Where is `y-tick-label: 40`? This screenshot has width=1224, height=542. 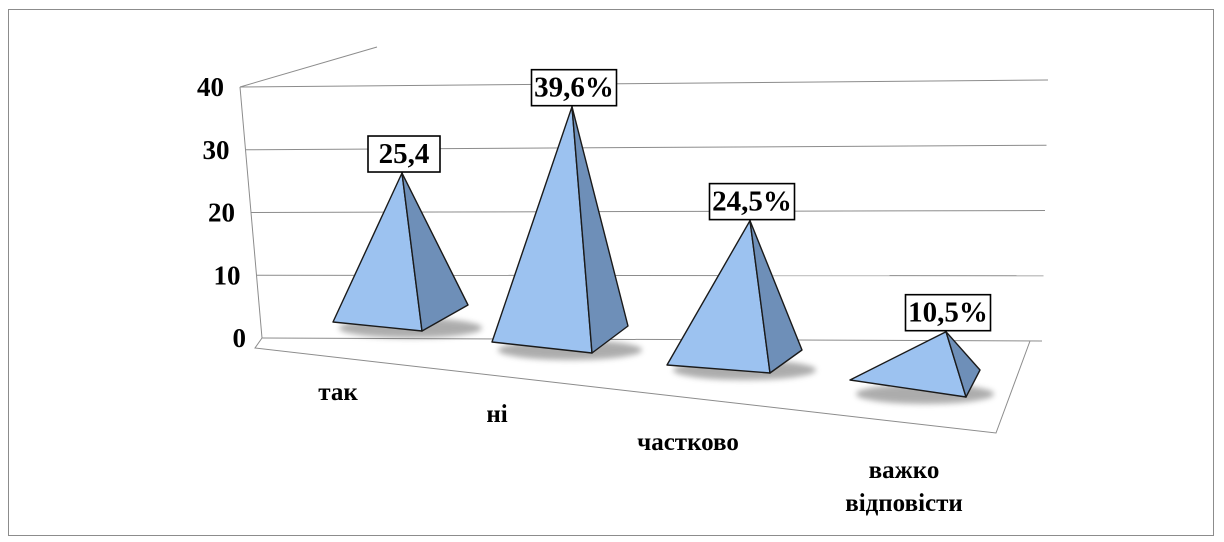
y-tick-label: 40 is located at coordinates (210, 87).